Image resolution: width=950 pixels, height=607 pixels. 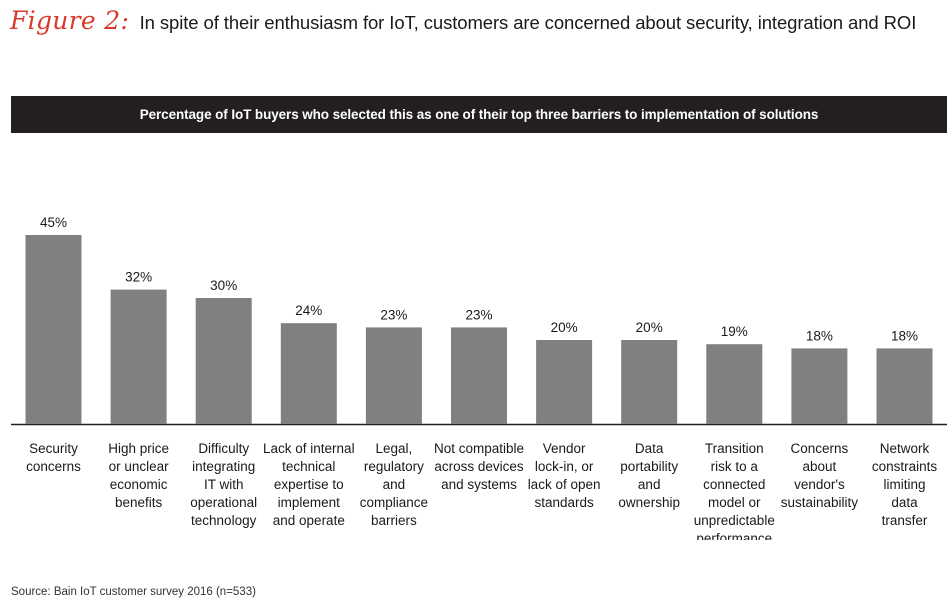 I want to click on category-label: Legal, regulatory and compliance barriers, so click(x=394, y=484).